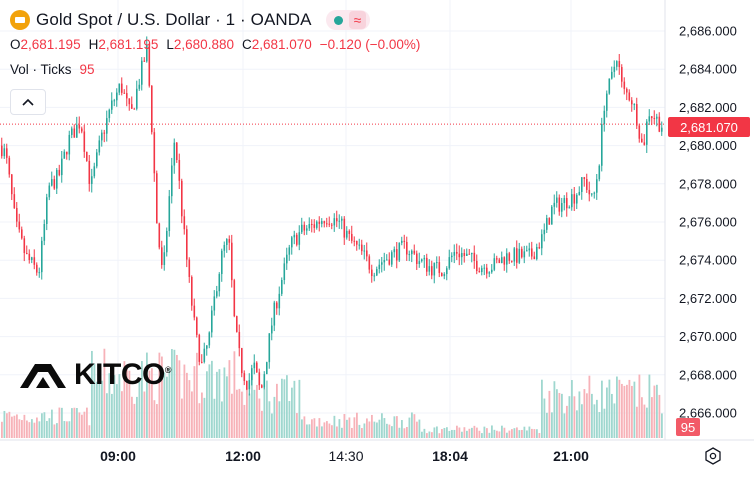 The width and height of the screenshot is (754, 477). Describe the element at coordinates (87, 69) in the screenshot. I see `volume-value: 95` at that location.